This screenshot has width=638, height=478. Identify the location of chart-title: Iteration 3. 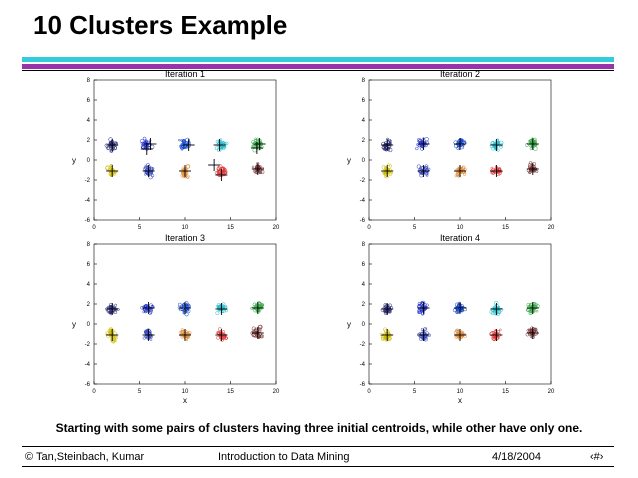
(185, 238).